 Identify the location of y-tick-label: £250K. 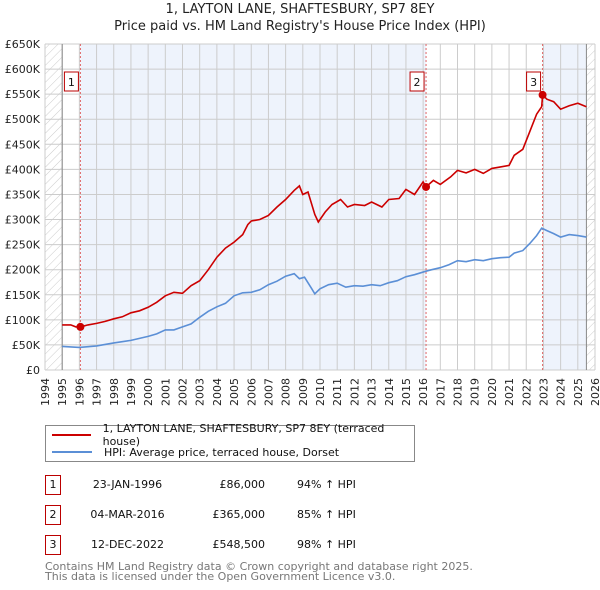
(23, 245).